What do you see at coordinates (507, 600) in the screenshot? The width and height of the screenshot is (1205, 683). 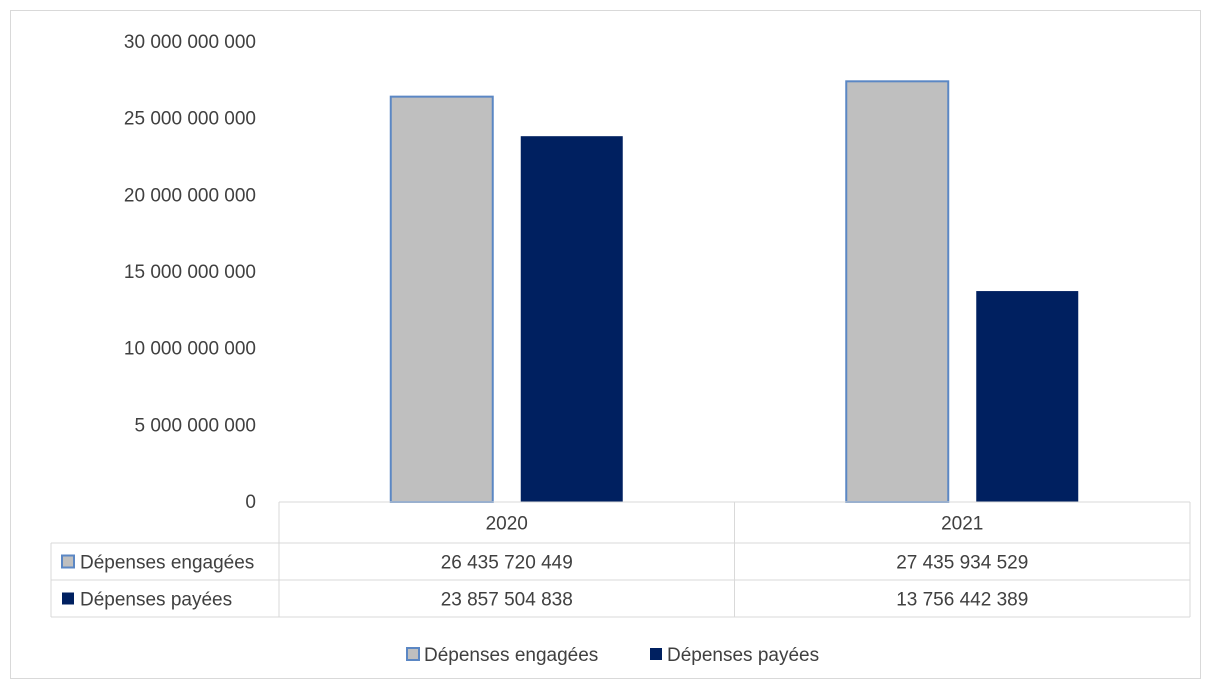 I see `data-label: 23 857 504 838` at bounding box center [507, 600].